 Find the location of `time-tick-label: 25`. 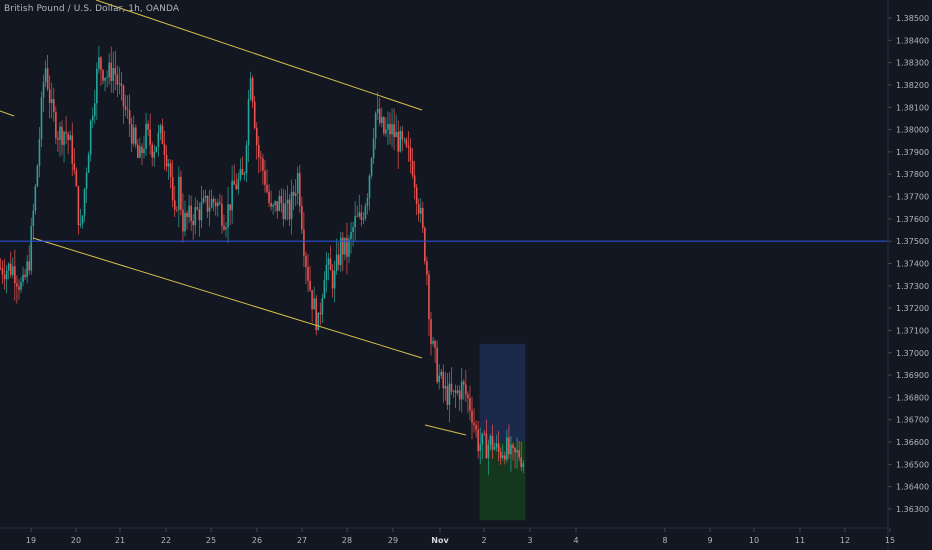

time-tick-label: 25 is located at coordinates (211, 540).